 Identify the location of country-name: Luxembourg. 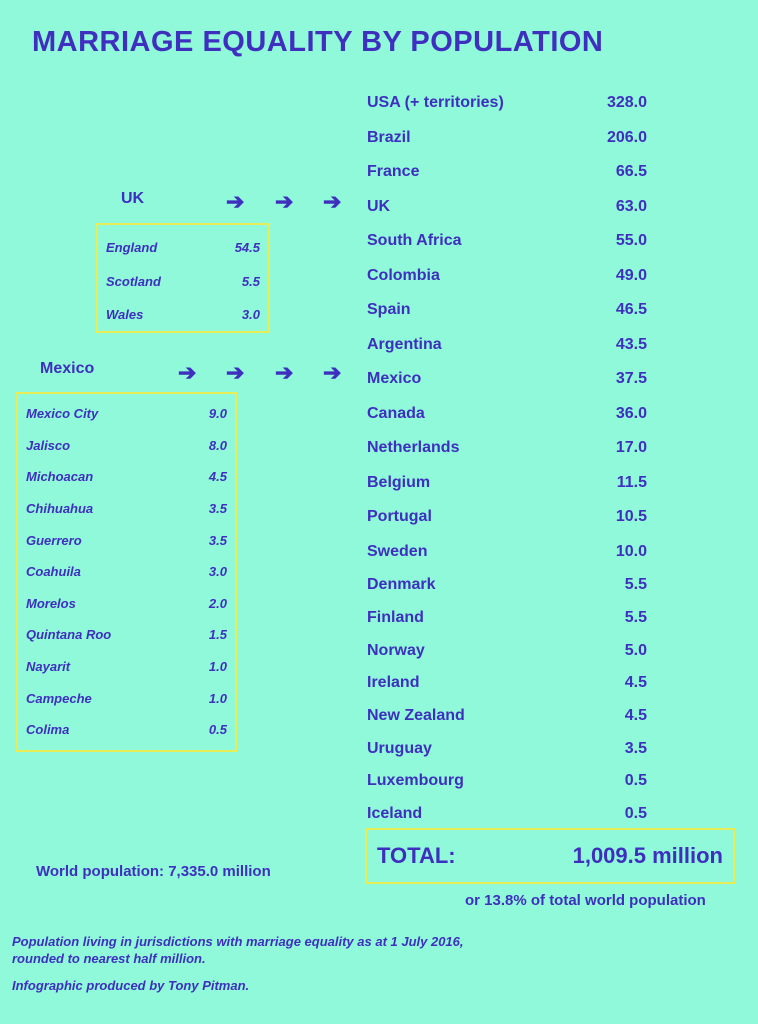
(415, 781).